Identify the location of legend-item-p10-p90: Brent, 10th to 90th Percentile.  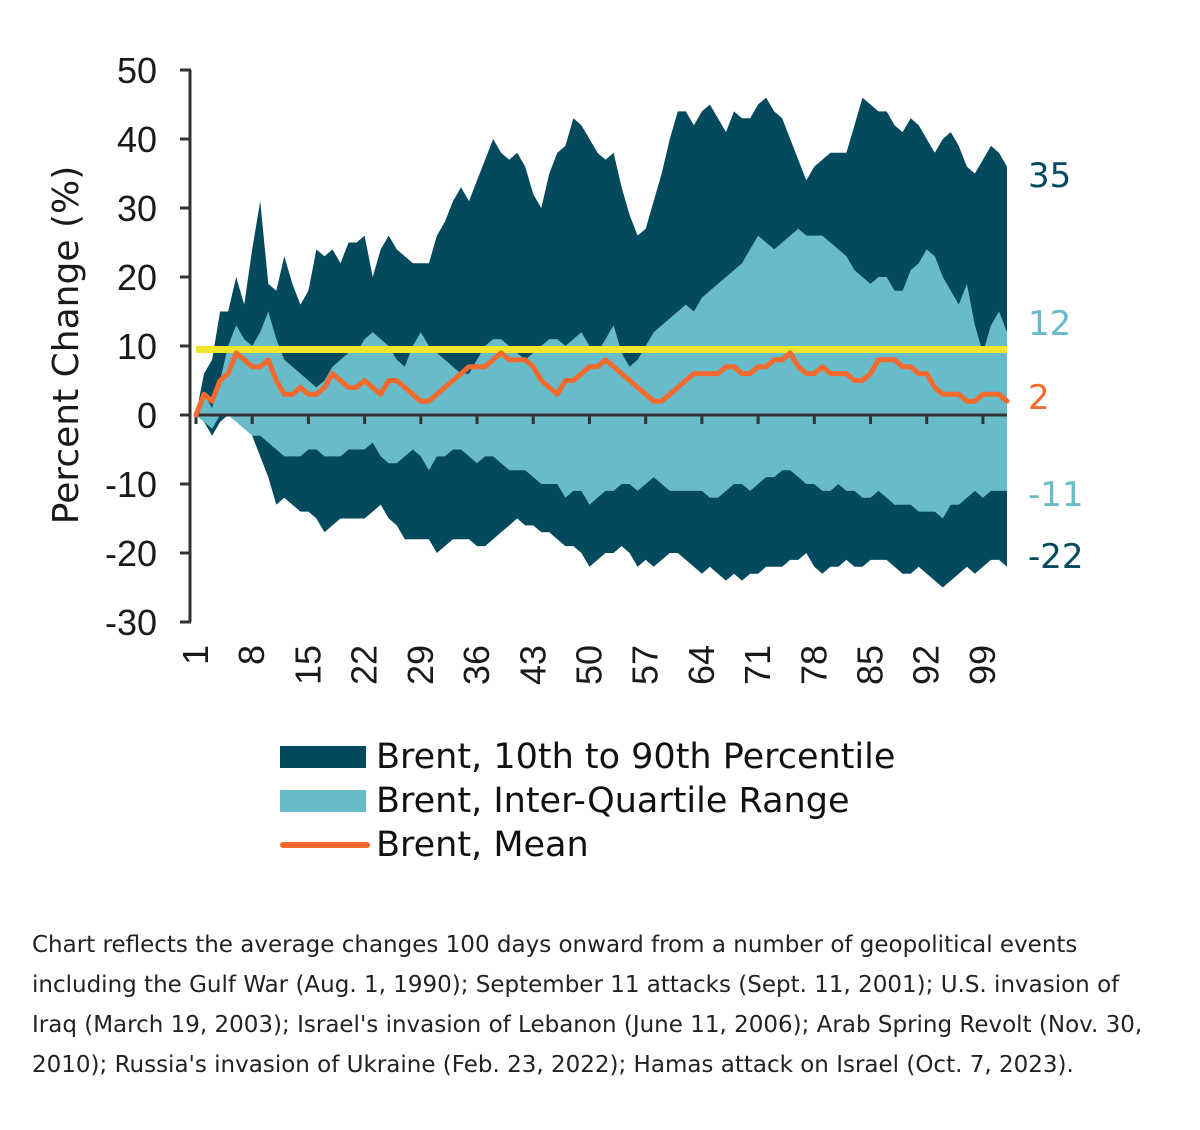
(587, 757).